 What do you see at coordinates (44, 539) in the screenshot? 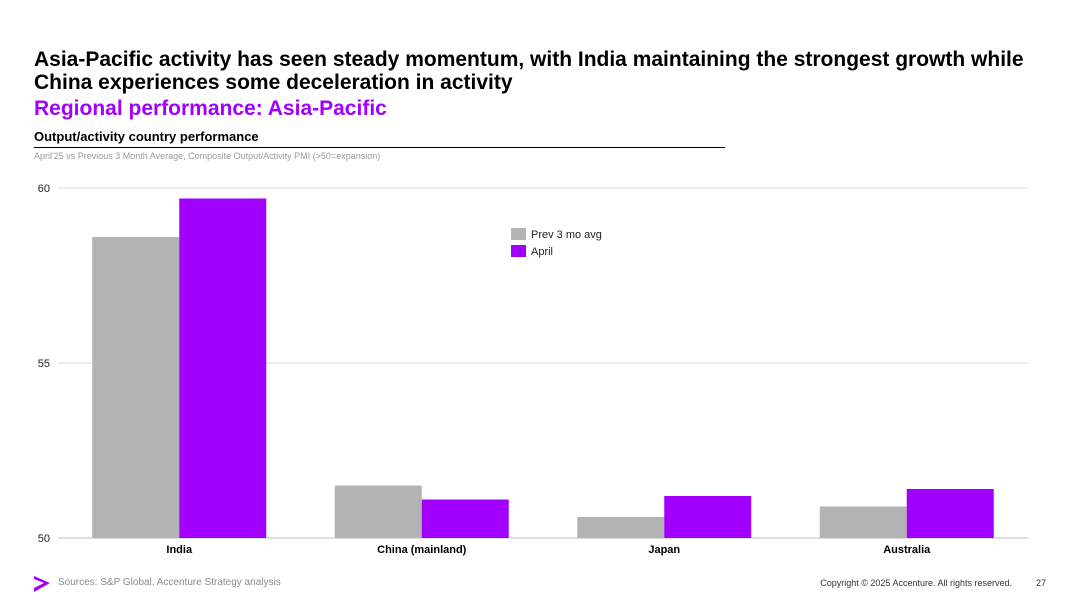
I see `y-tick-label: 50` at bounding box center [44, 539].